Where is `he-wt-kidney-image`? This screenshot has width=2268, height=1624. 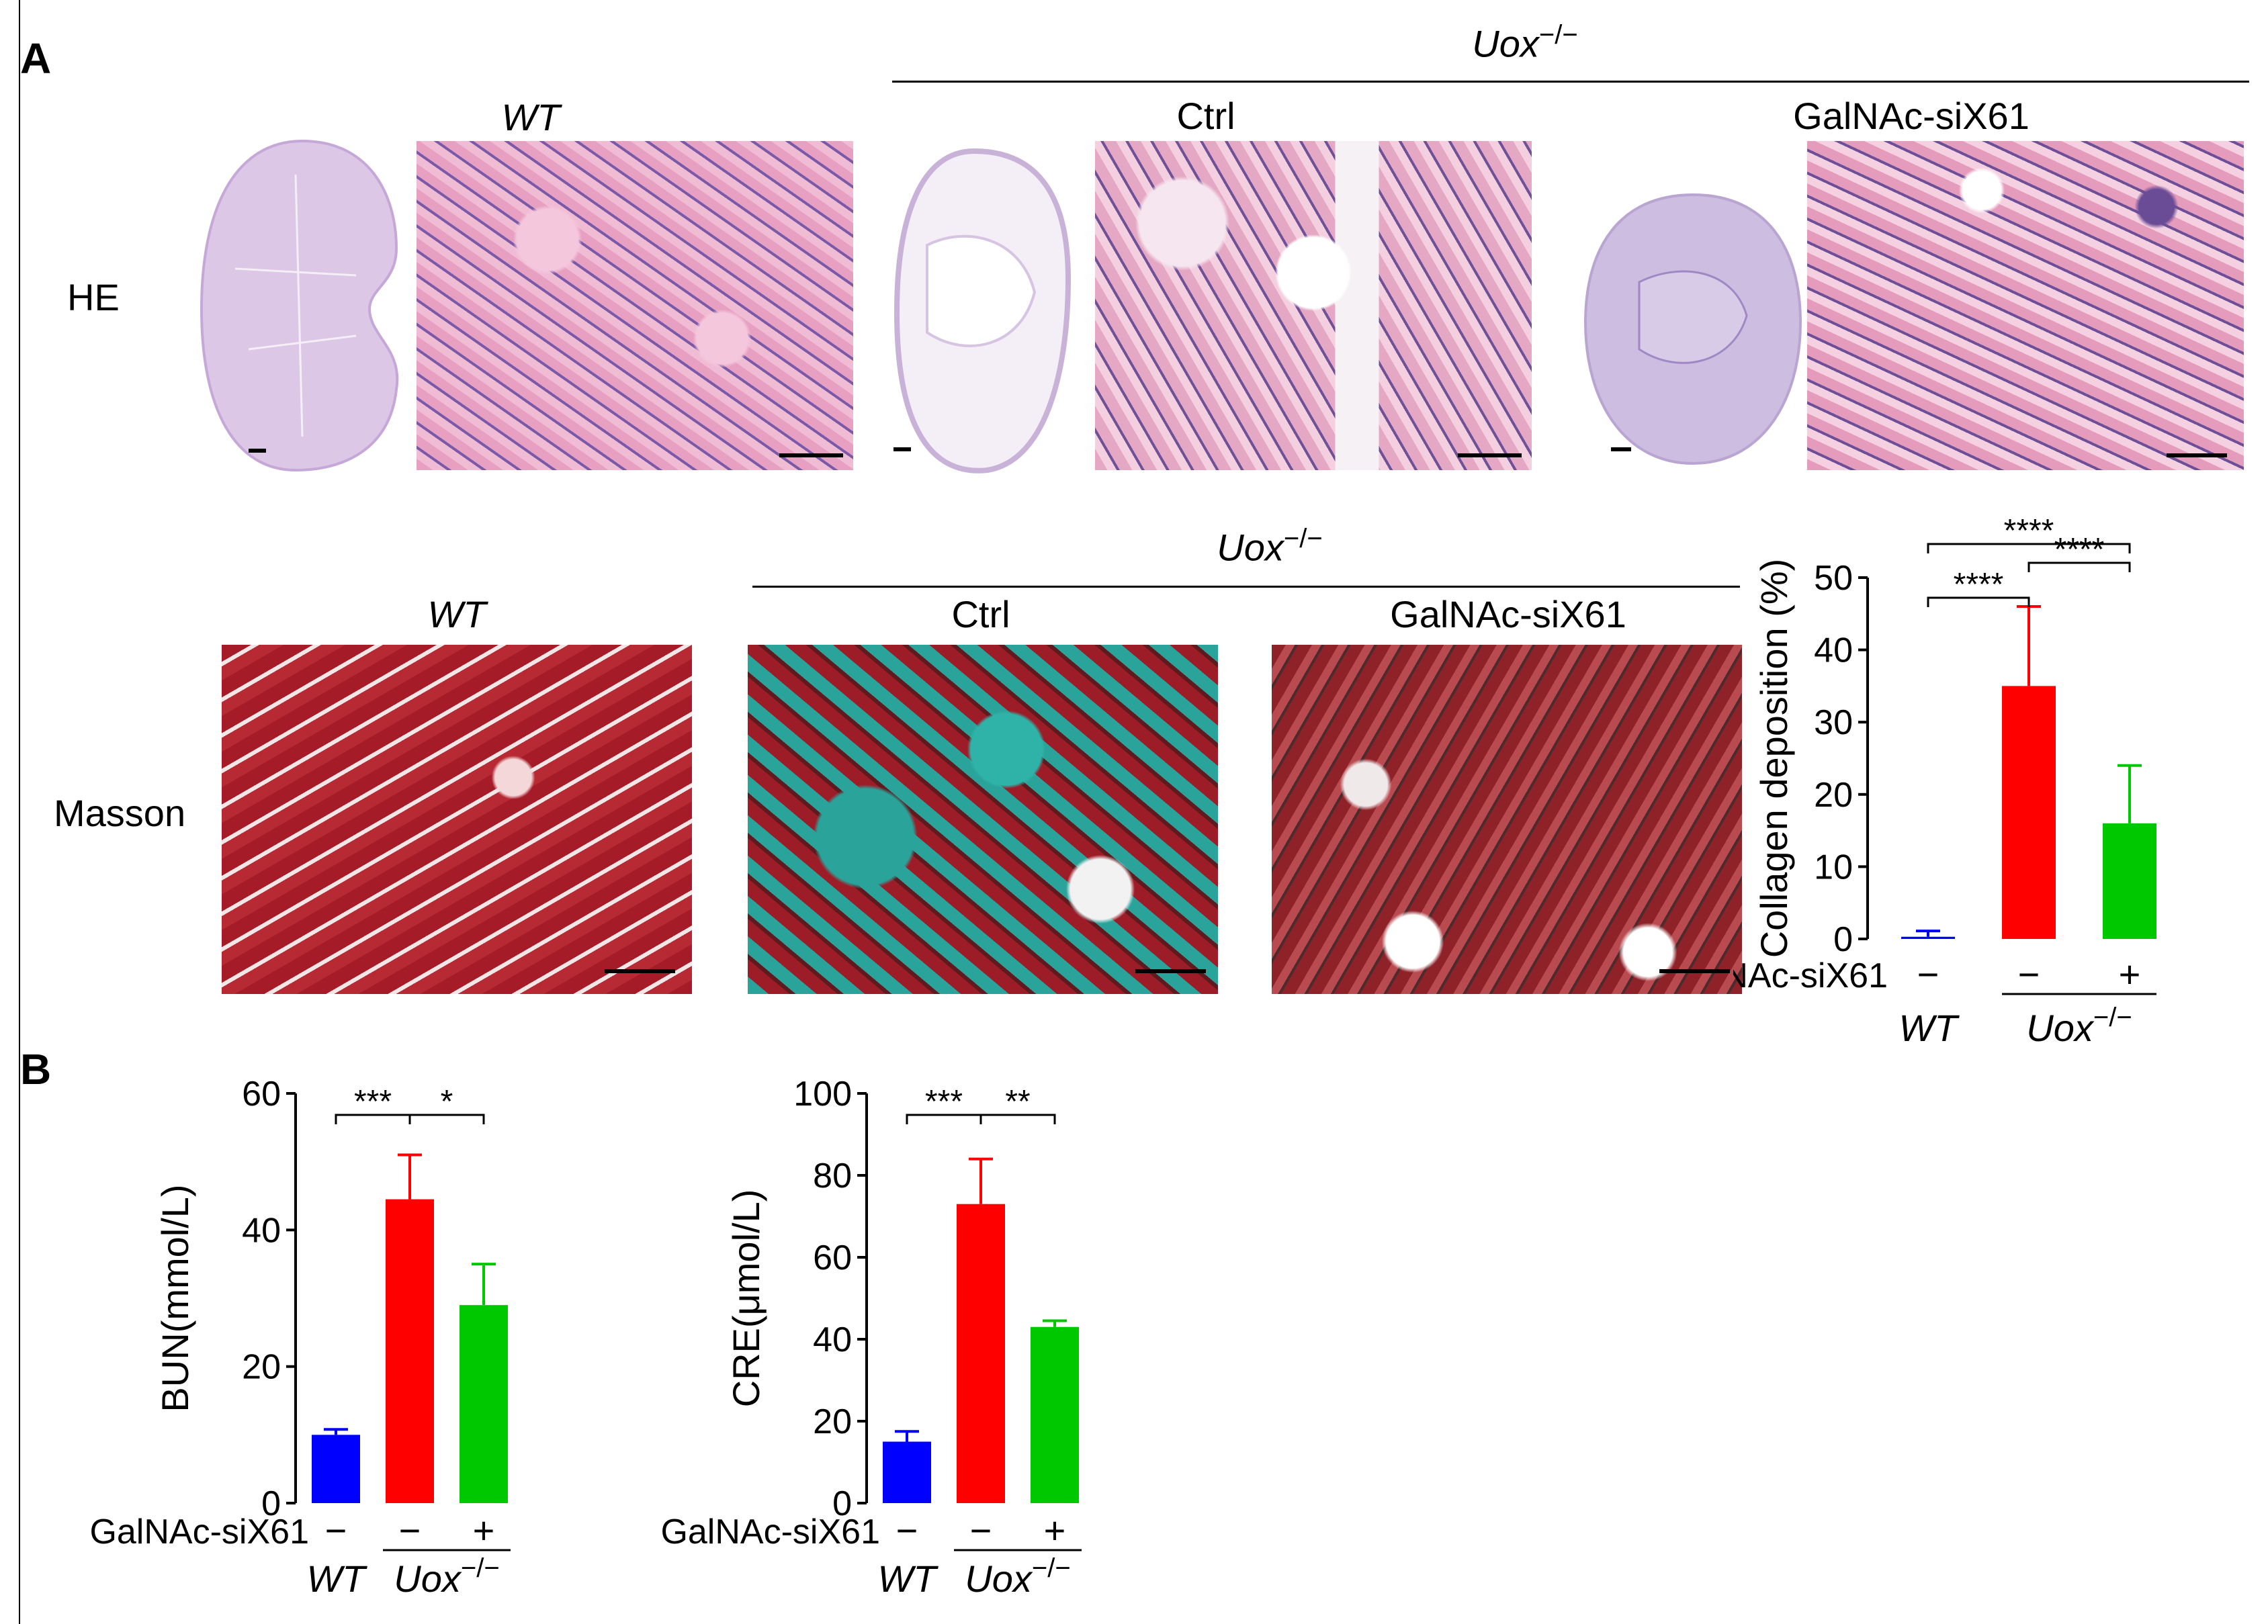 he-wt-kidney-image is located at coordinates (299, 305).